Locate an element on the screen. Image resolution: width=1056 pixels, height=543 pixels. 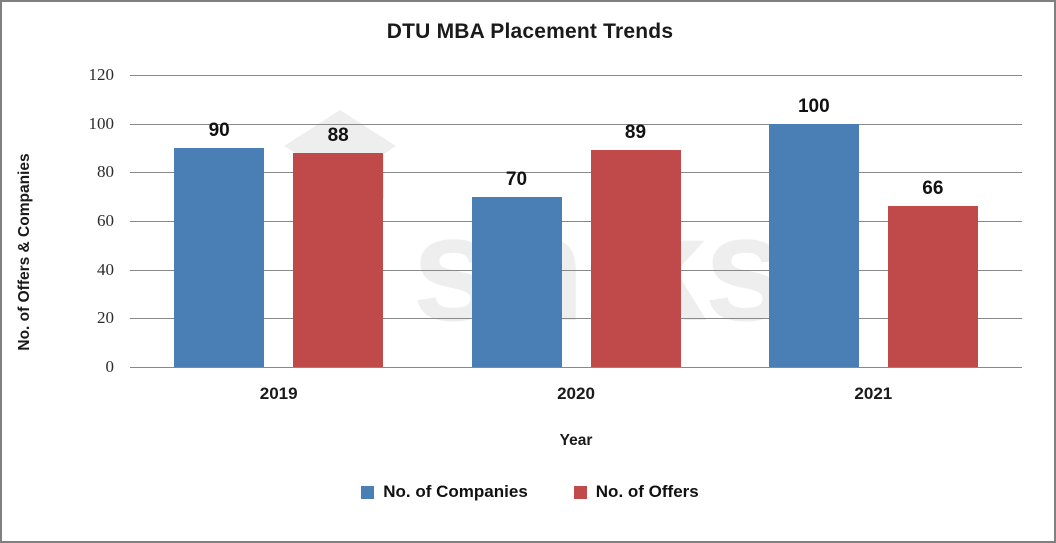
y-tick-label: 100 is located at coordinates (101, 123).